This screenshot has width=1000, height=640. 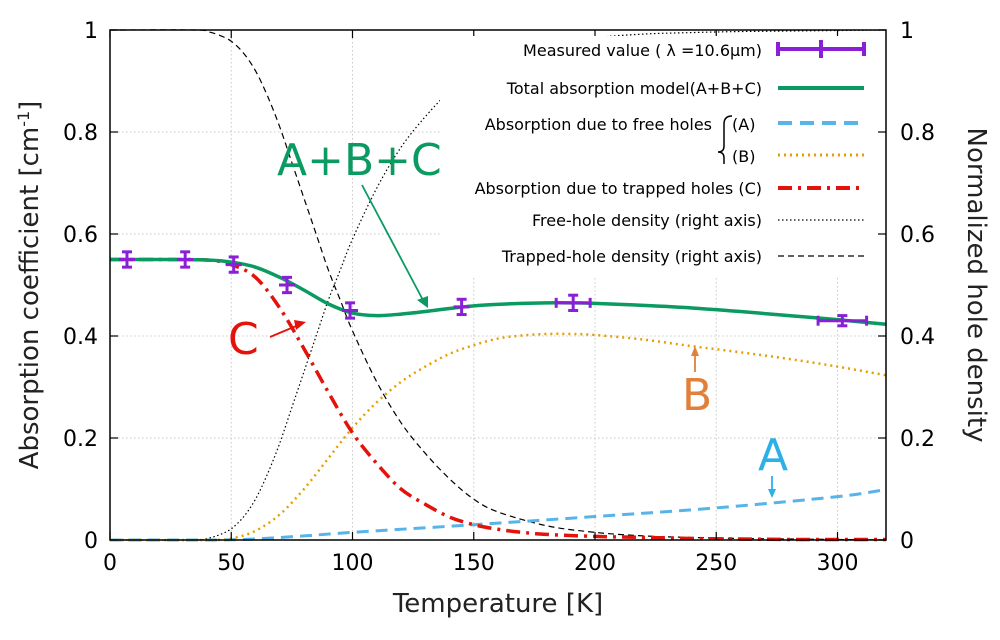 What do you see at coordinates (976, 285) in the screenshot?
I see `y-axis-label-right: Normalized hole density` at bounding box center [976, 285].